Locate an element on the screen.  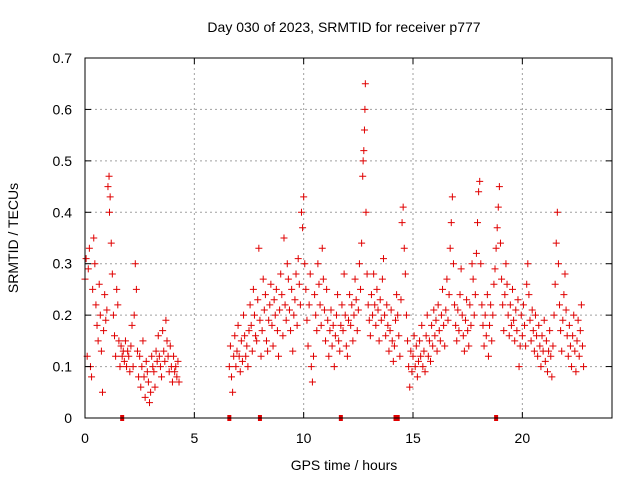
y-tick-label: 0 is located at coordinates (68, 418).